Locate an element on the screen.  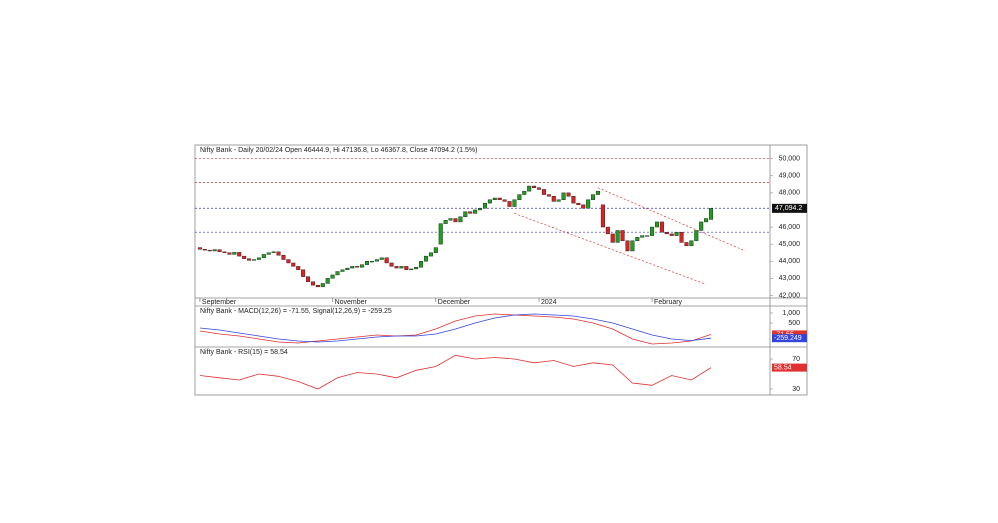
y-tick-label: 1,000 is located at coordinates (791, 313).